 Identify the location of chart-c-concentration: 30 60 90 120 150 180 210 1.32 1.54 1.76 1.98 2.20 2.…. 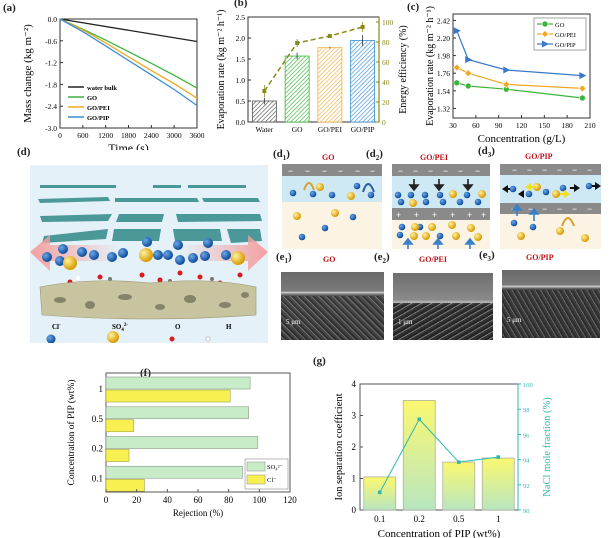
(510, 75).